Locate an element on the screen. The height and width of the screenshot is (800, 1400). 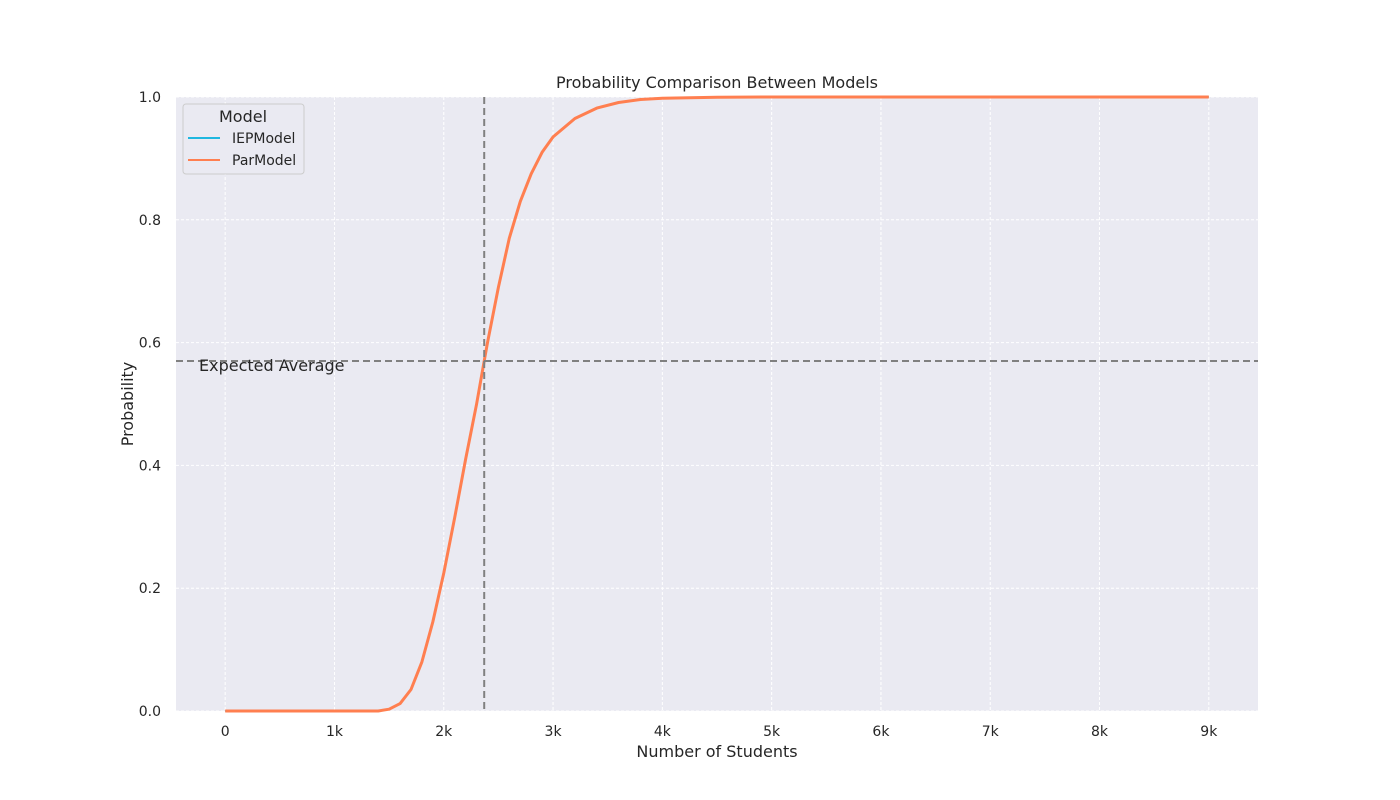
x-tick-label: 9k is located at coordinates (1209, 732).